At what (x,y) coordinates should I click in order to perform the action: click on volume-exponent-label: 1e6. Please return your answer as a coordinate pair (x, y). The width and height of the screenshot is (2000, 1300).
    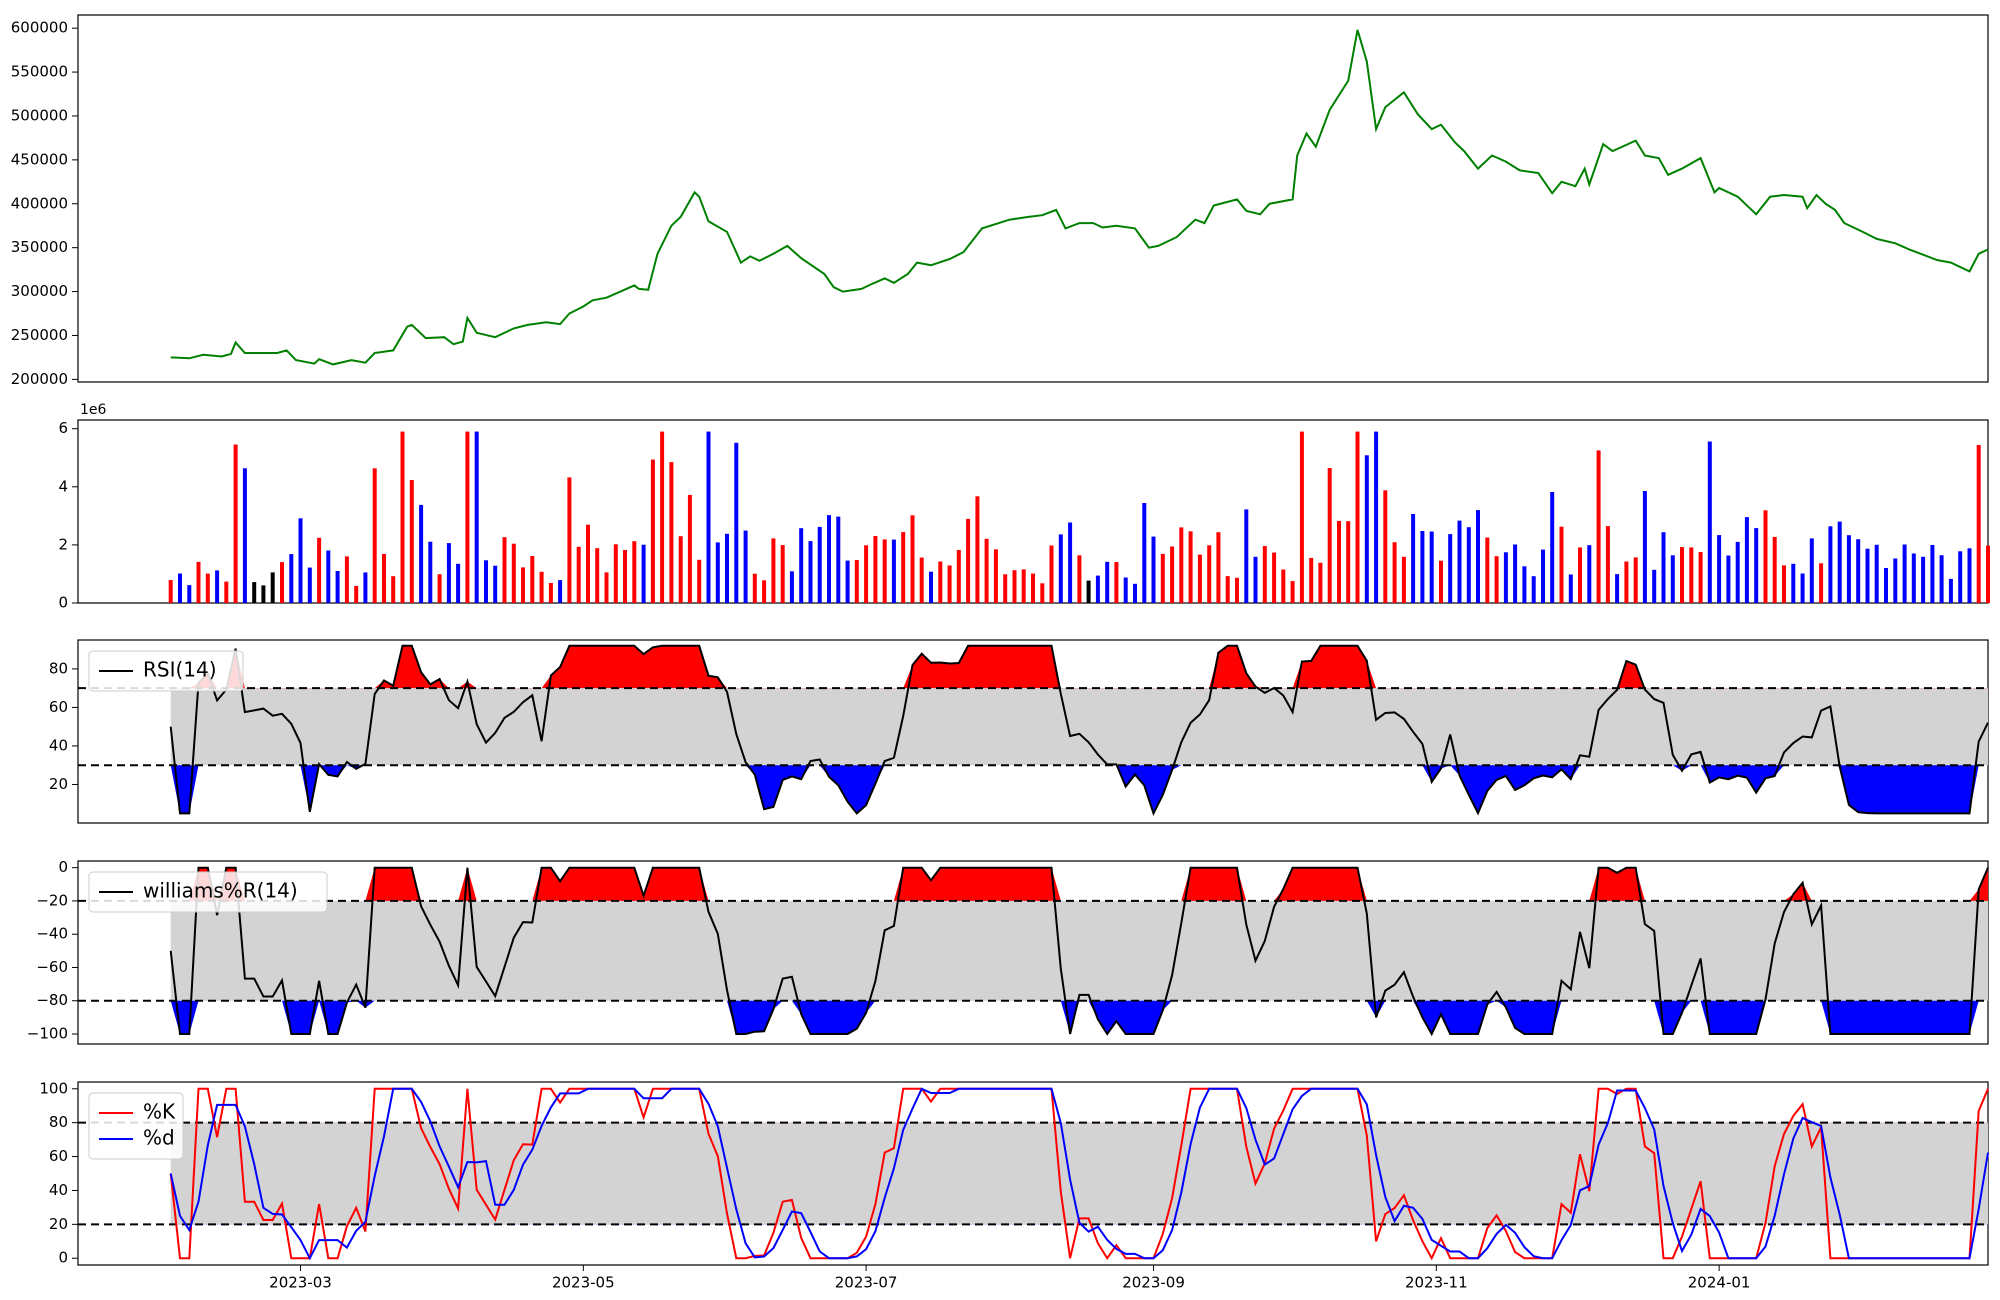
    Looking at the image, I should click on (93, 410).